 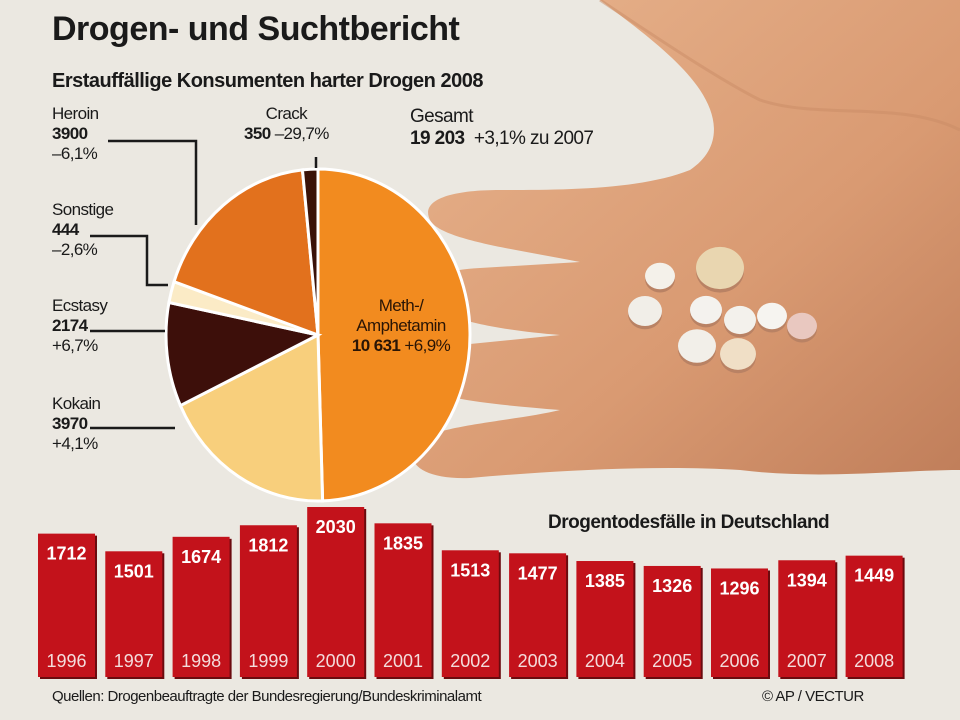 What do you see at coordinates (302, 133) in the screenshot?
I see `slice-change: –29,7%` at bounding box center [302, 133].